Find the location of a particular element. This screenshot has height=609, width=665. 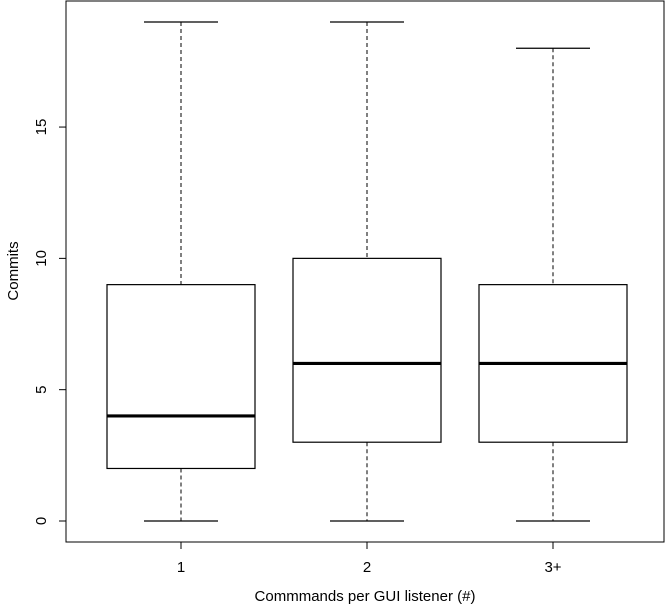

x-tick-label: 3+ is located at coordinates (552, 567).